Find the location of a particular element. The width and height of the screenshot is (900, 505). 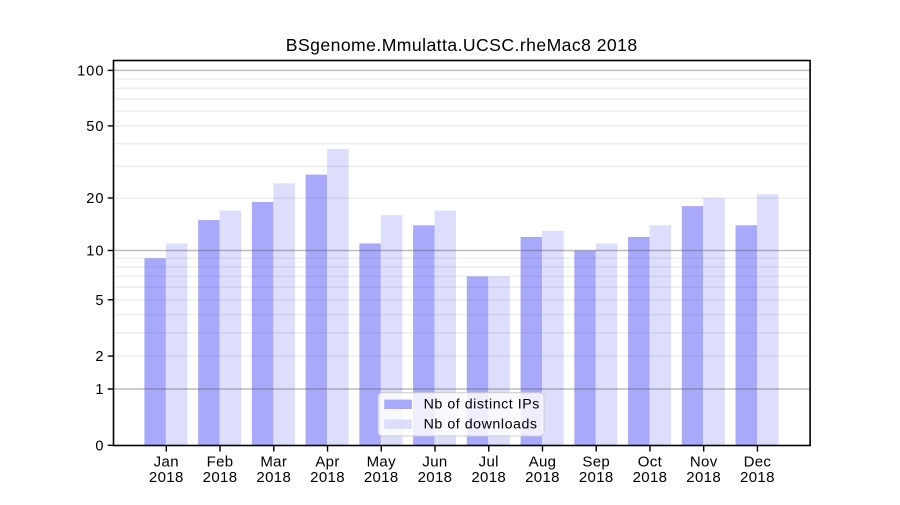

svg-text: 10 is located at coordinates (95, 252).